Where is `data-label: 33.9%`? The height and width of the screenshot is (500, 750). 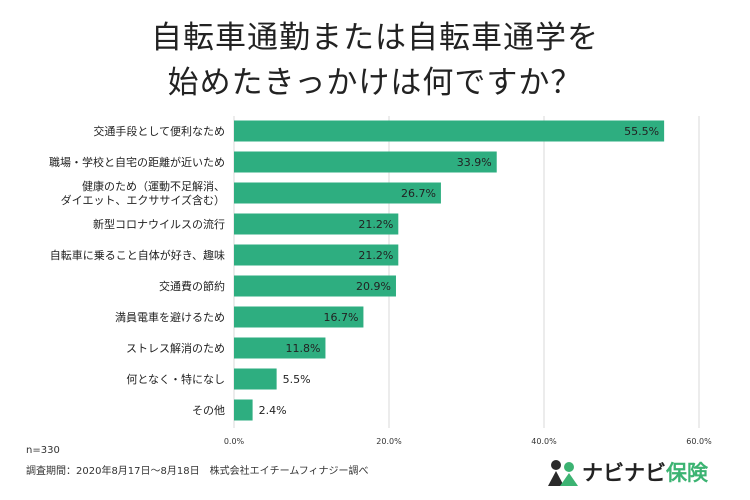
data-label: 33.9% is located at coordinates (474, 162).